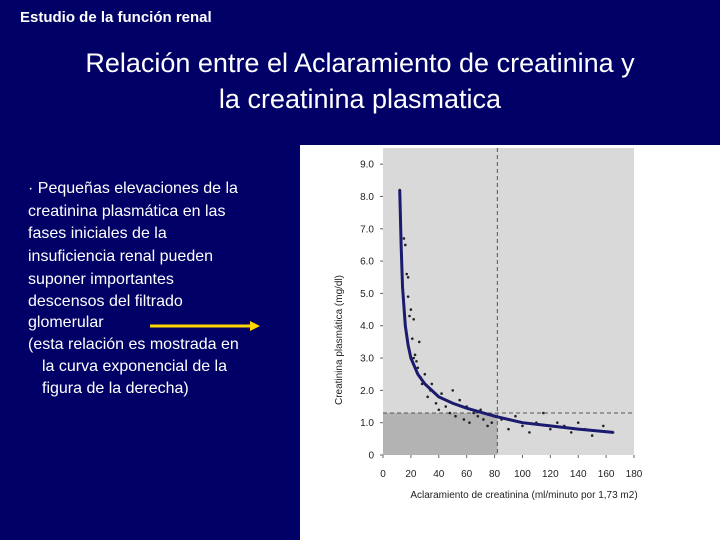  Describe the element at coordinates (255, 326) in the screenshot. I see `arrow-head` at that location.